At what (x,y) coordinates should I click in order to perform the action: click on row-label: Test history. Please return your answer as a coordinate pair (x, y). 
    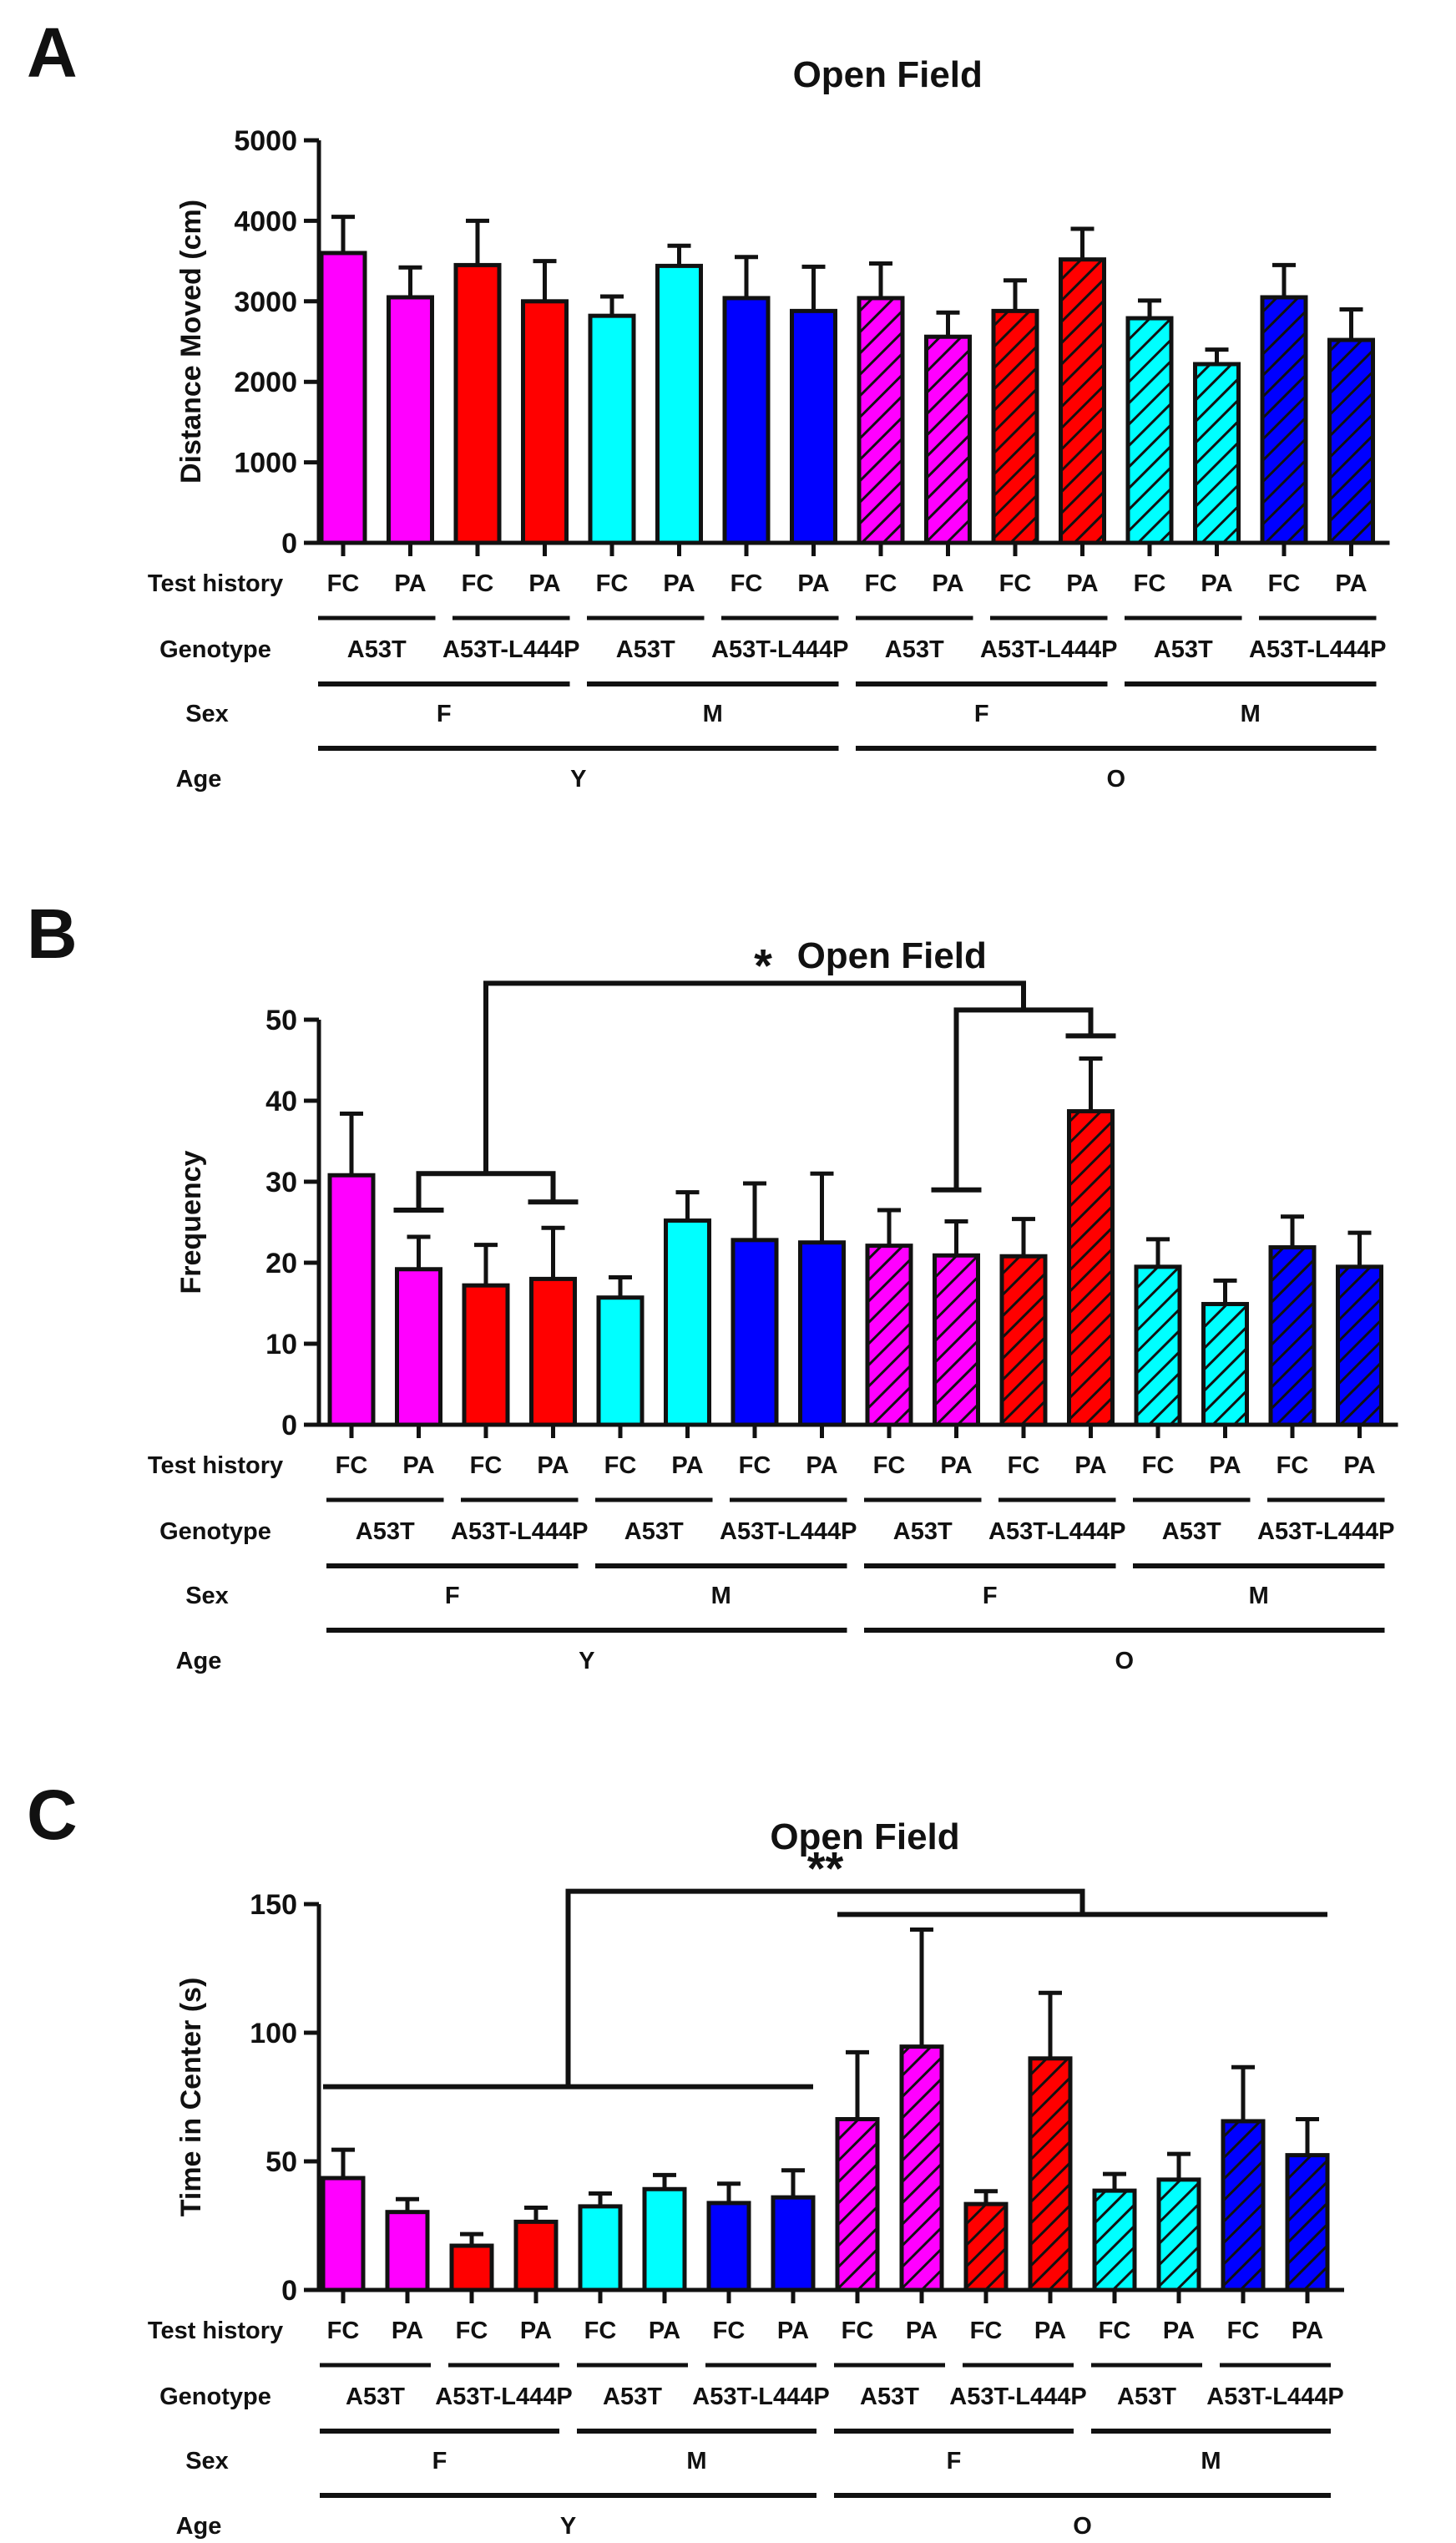
    Looking at the image, I should click on (215, 2331).